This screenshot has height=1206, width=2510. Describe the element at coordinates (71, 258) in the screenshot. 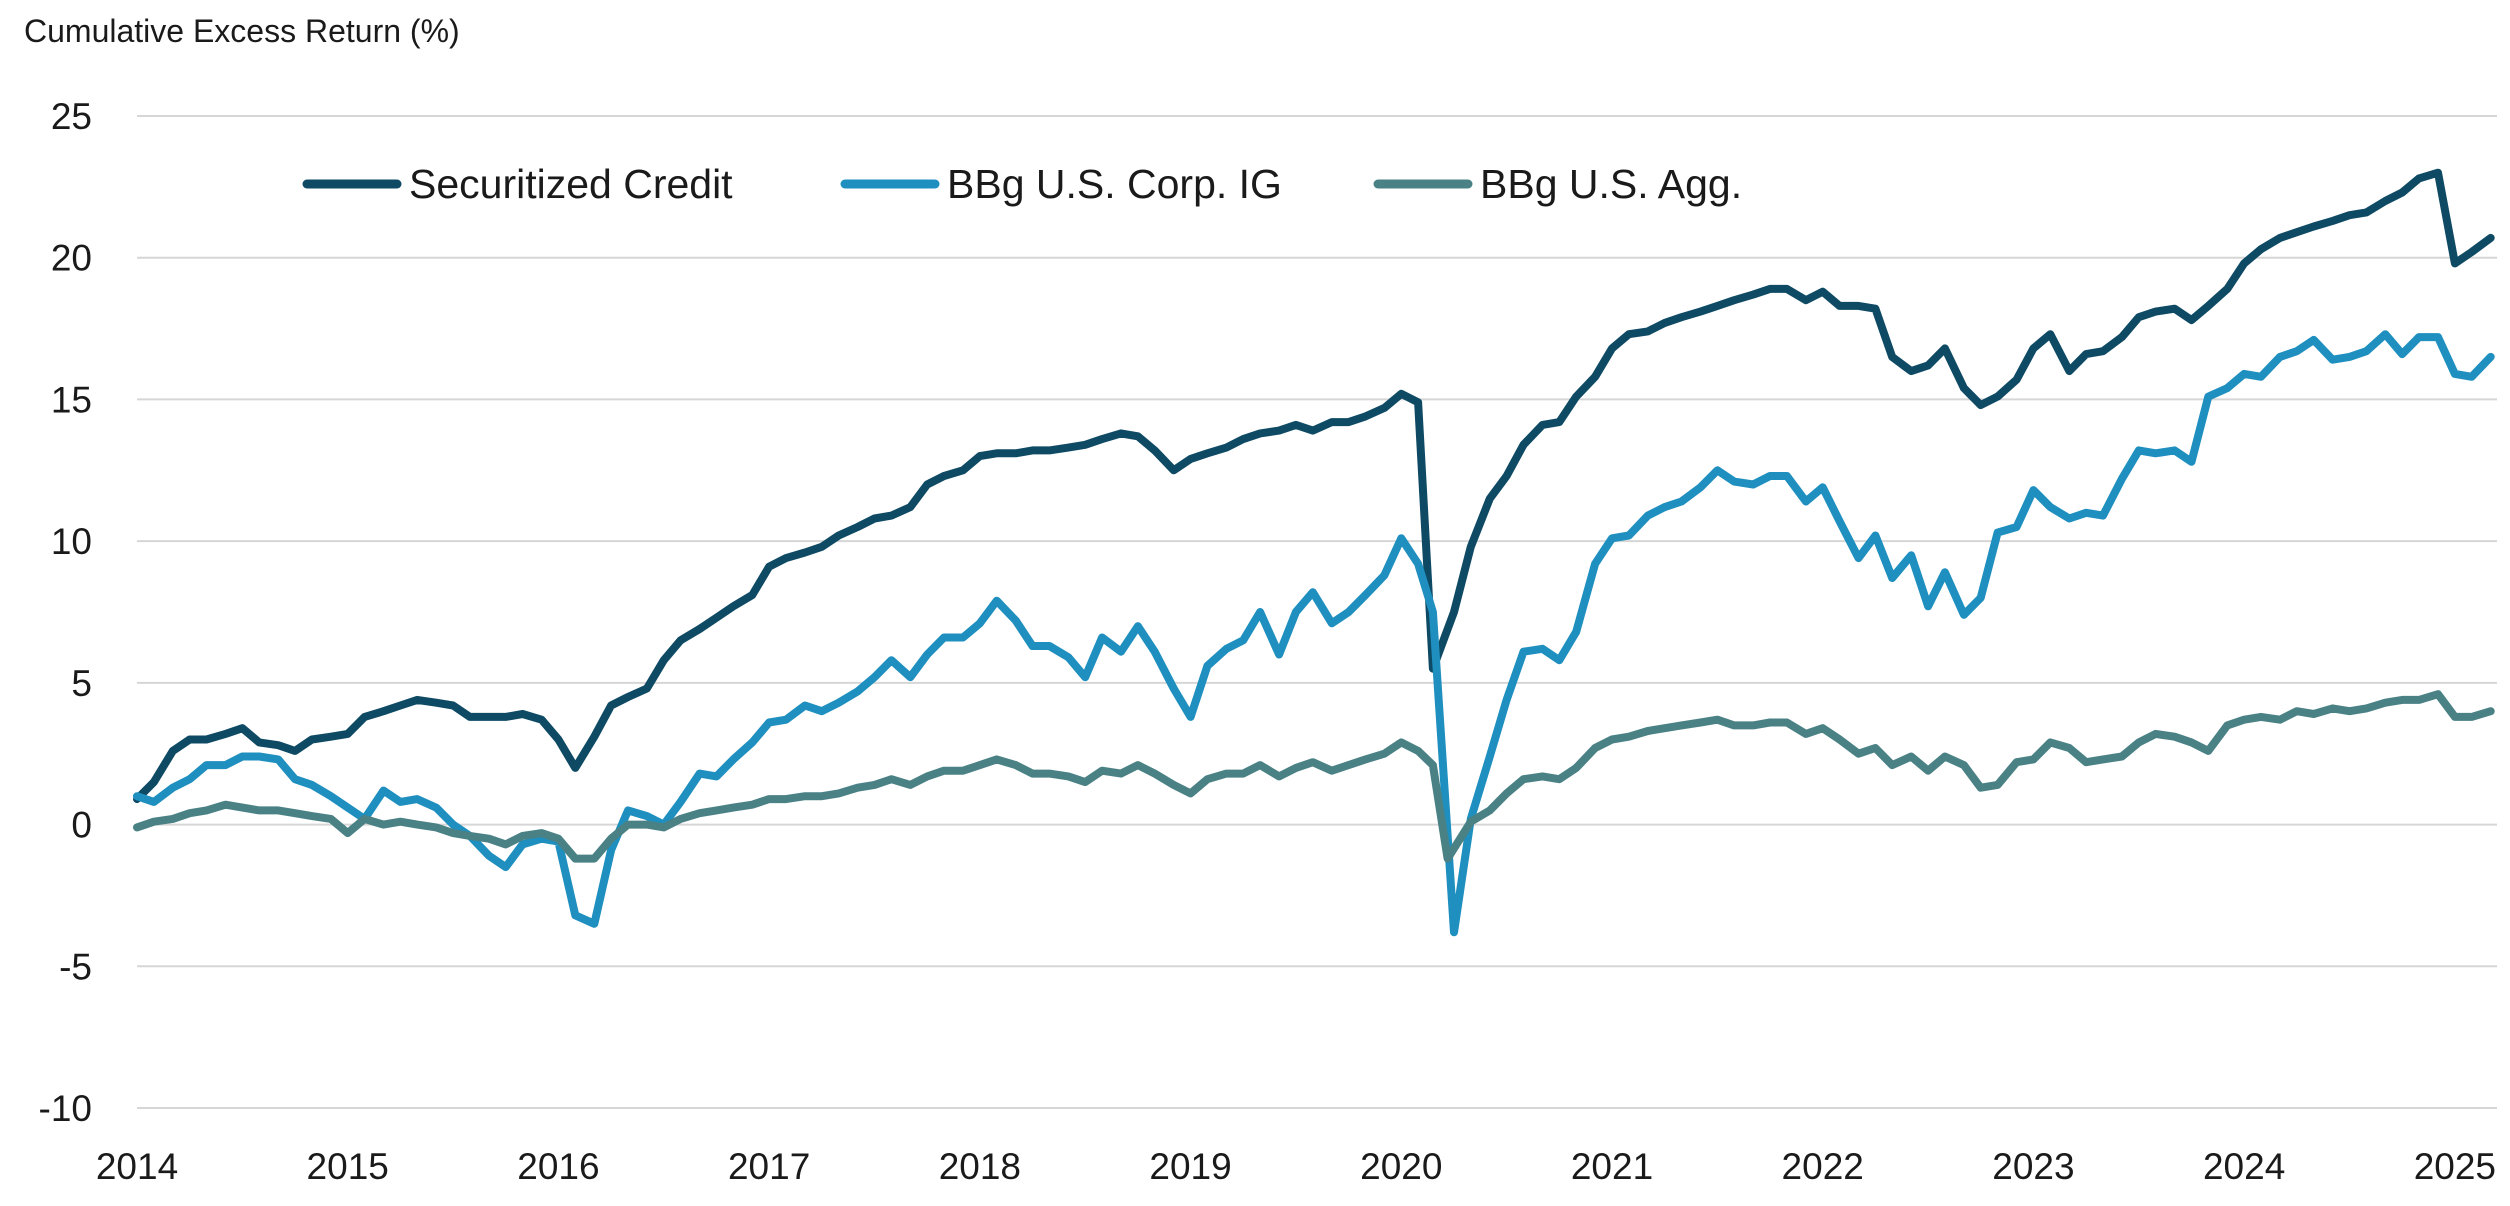

I see `y-tick-label: 20` at that location.